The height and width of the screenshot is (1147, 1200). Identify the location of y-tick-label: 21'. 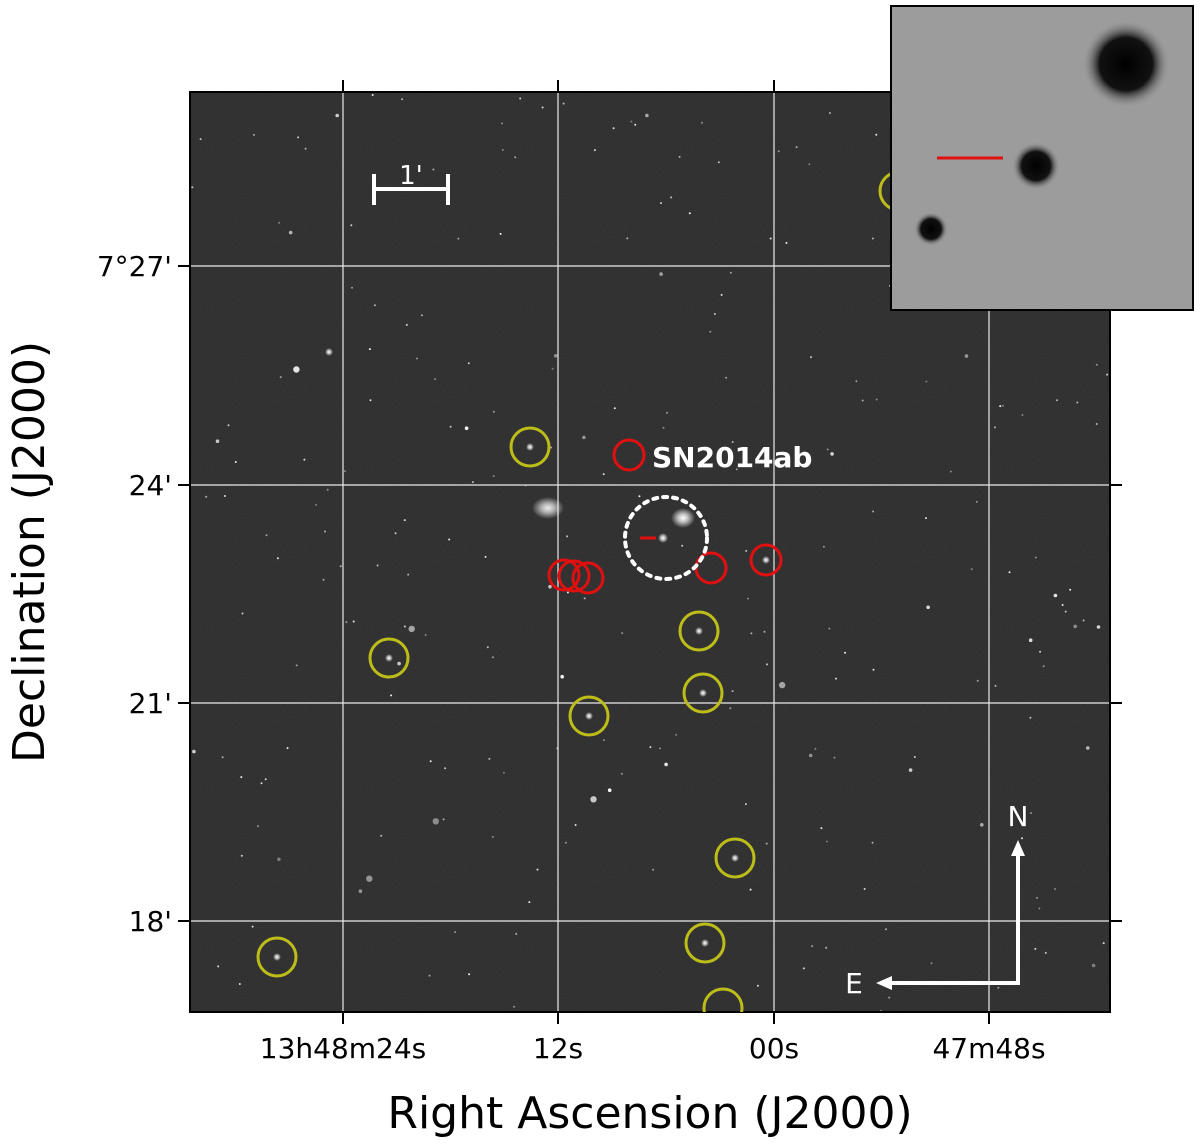
(150, 703).